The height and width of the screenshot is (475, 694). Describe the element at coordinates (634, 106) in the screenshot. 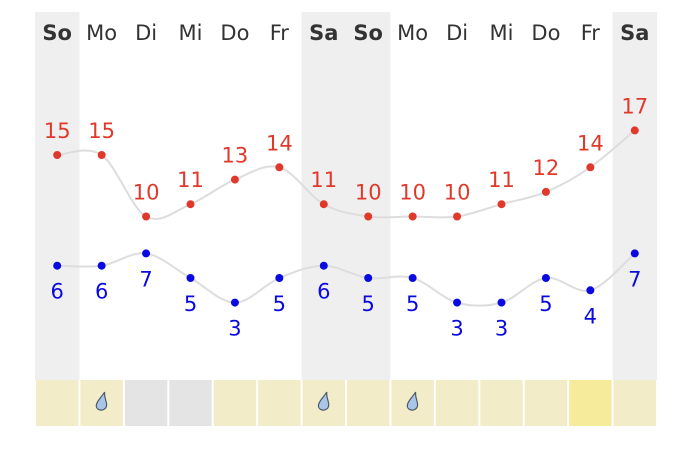

I see `temperature-label: 17` at that location.